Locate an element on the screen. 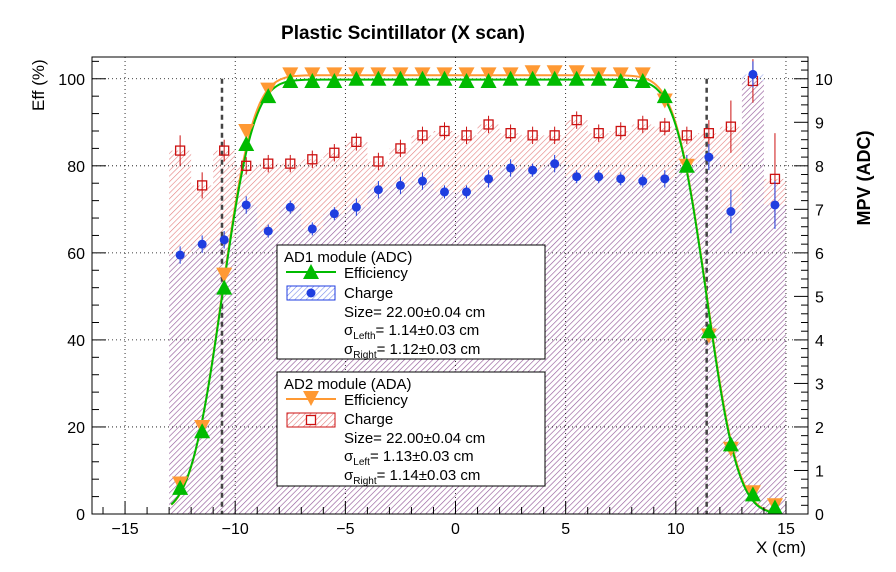 This screenshot has width=896, height=572. y2-tick-label: 1 is located at coordinates (819, 471).